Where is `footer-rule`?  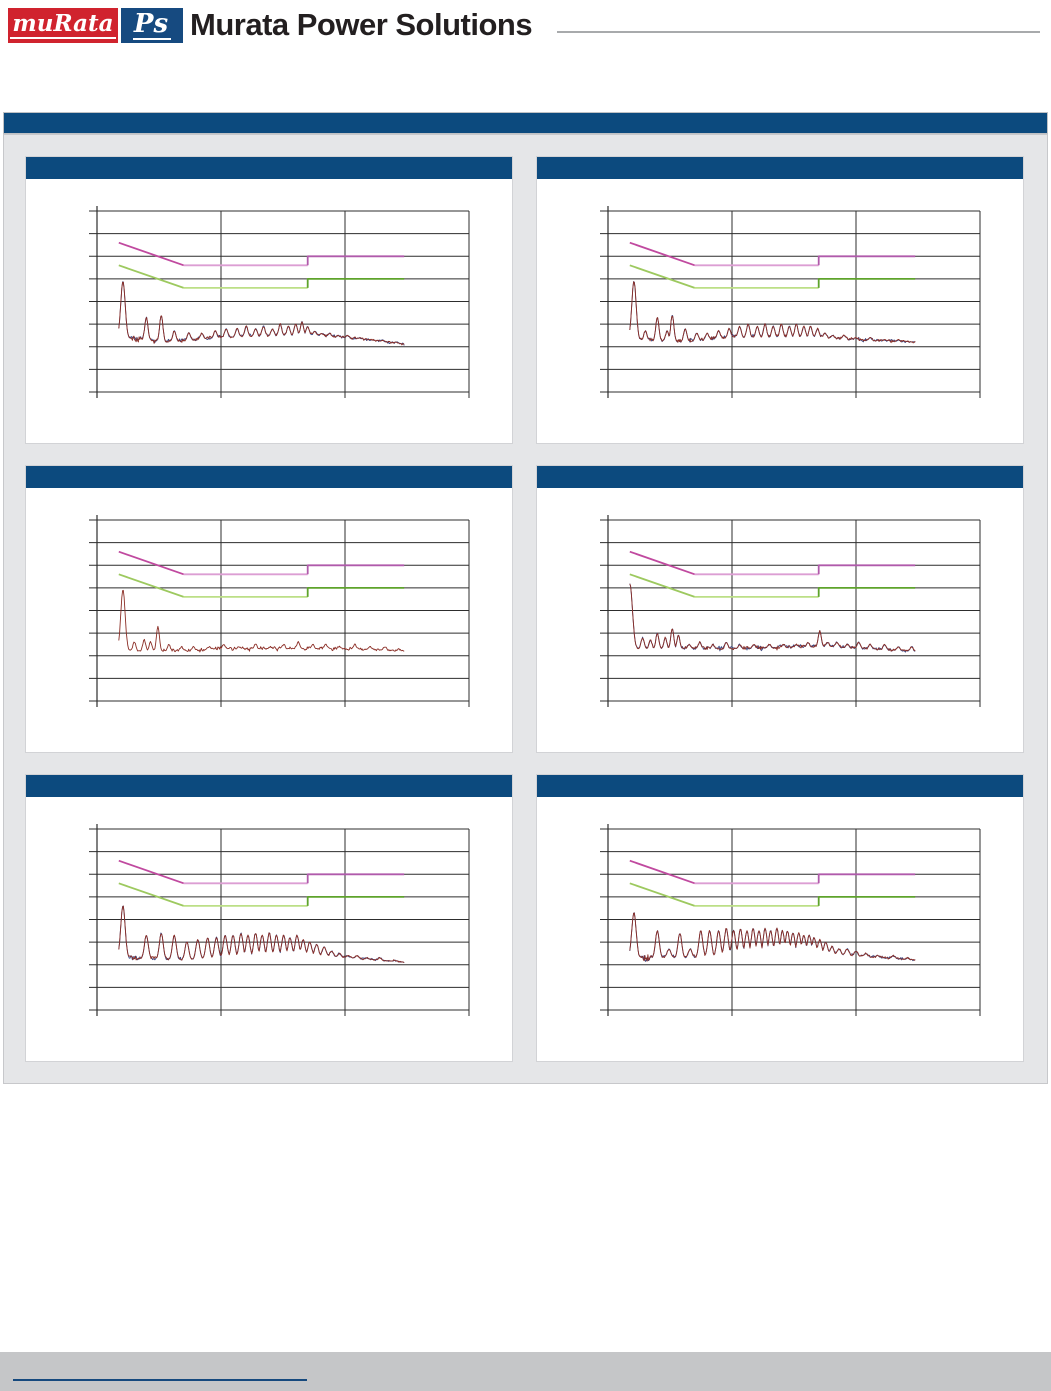 footer-rule is located at coordinates (160, 1380).